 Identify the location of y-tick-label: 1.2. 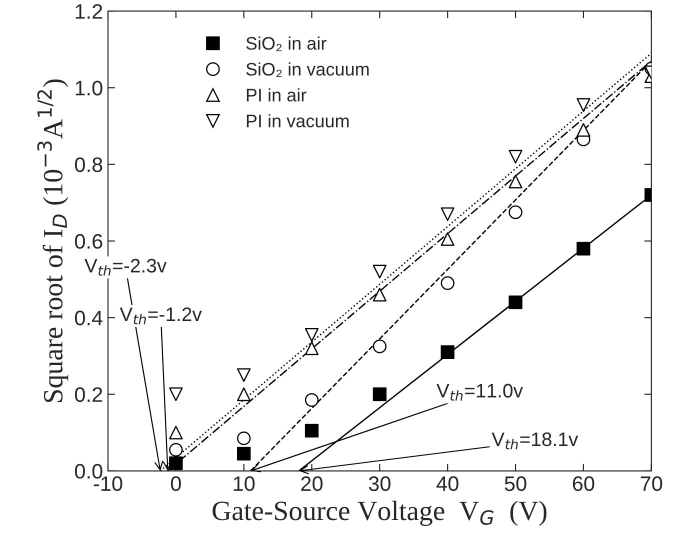
(89, 11).